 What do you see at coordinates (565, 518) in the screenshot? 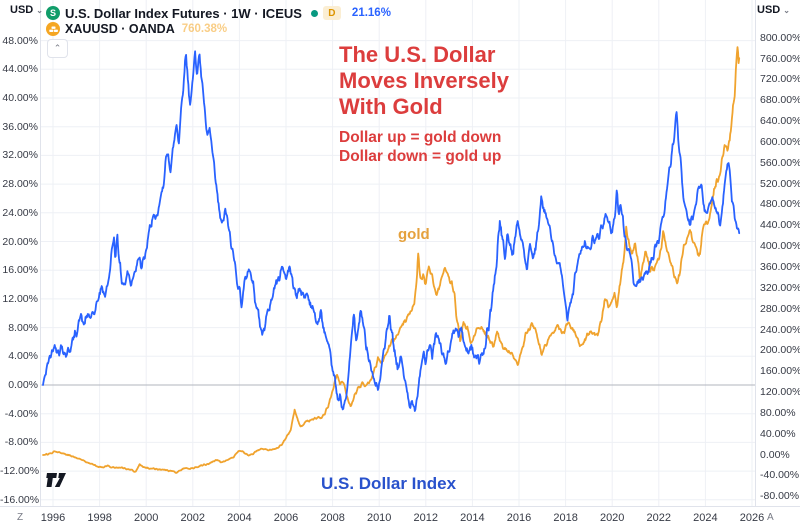
I see `time-axis-tick-label: 2018` at bounding box center [565, 518].